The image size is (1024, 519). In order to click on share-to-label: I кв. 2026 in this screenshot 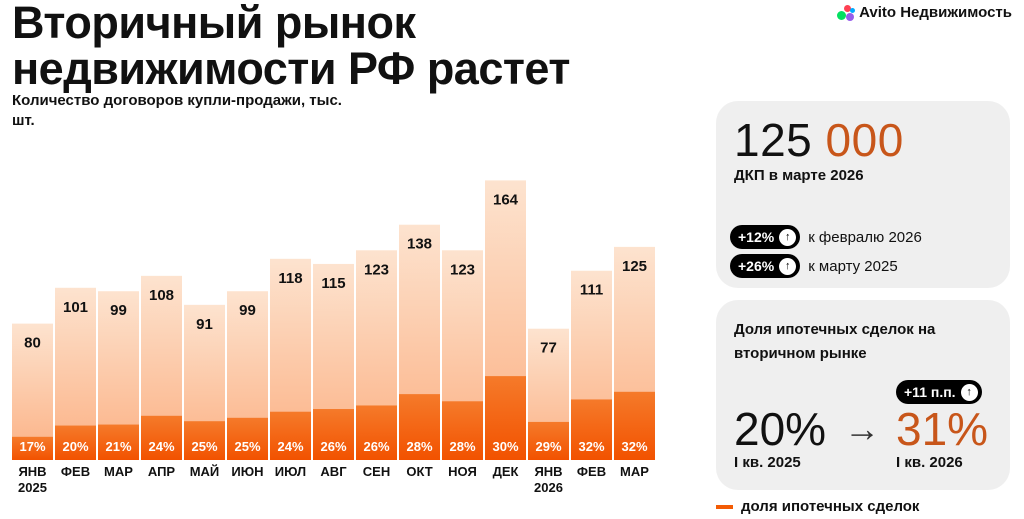, I will do `click(929, 462)`.